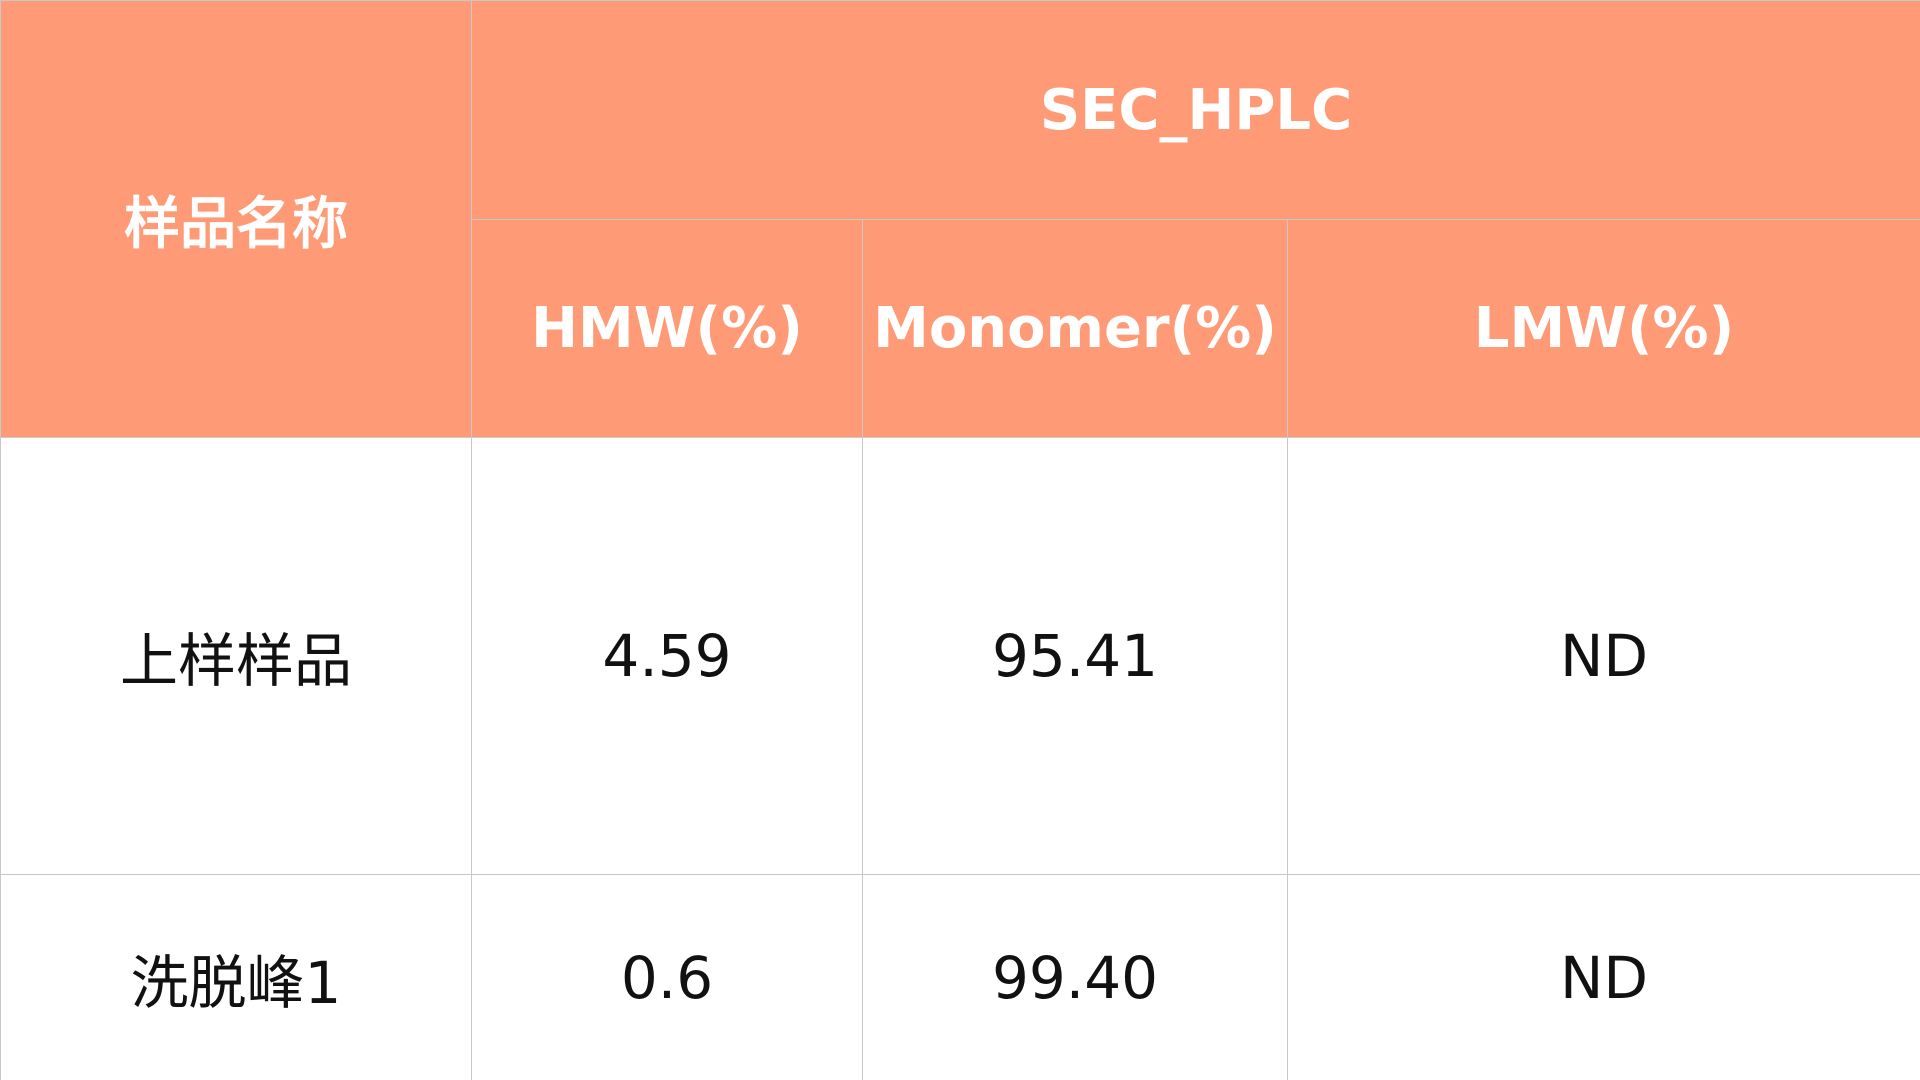 The width and height of the screenshot is (1920, 1080). I want to click on header-cell: HMW(%), so click(667, 328).